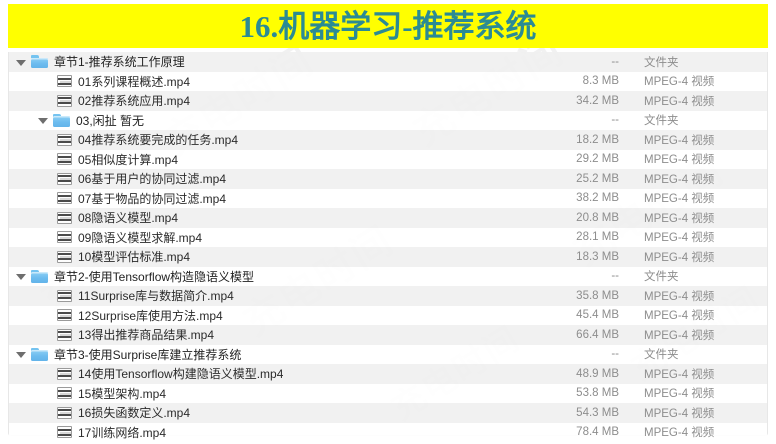 This screenshot has height=444, width=776. Describe the element at coordinates (285, 100) in the screenshot. I see `file-name-cell: 02推荐系统应用.mp4` at that location.